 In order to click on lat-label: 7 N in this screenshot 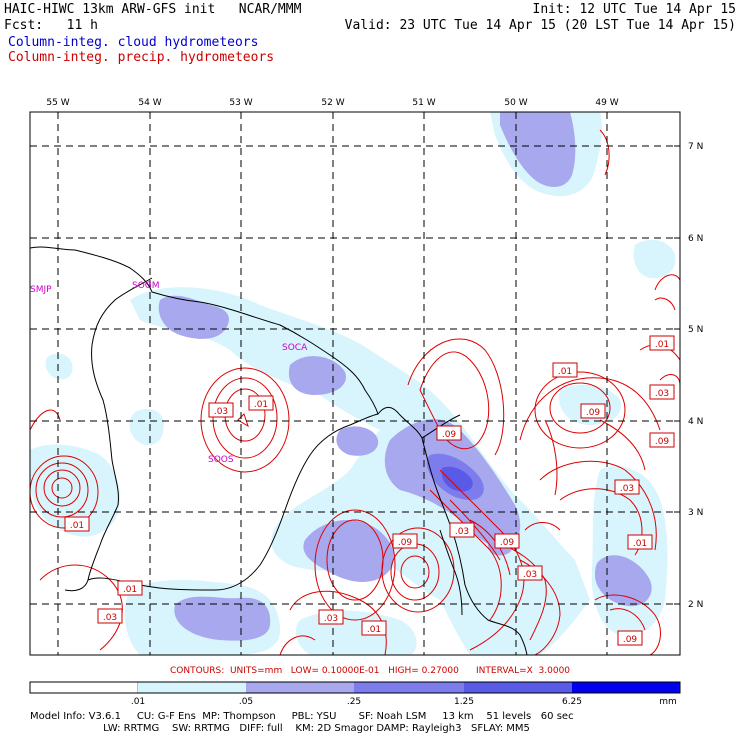, I will do `click(695, 147)`.